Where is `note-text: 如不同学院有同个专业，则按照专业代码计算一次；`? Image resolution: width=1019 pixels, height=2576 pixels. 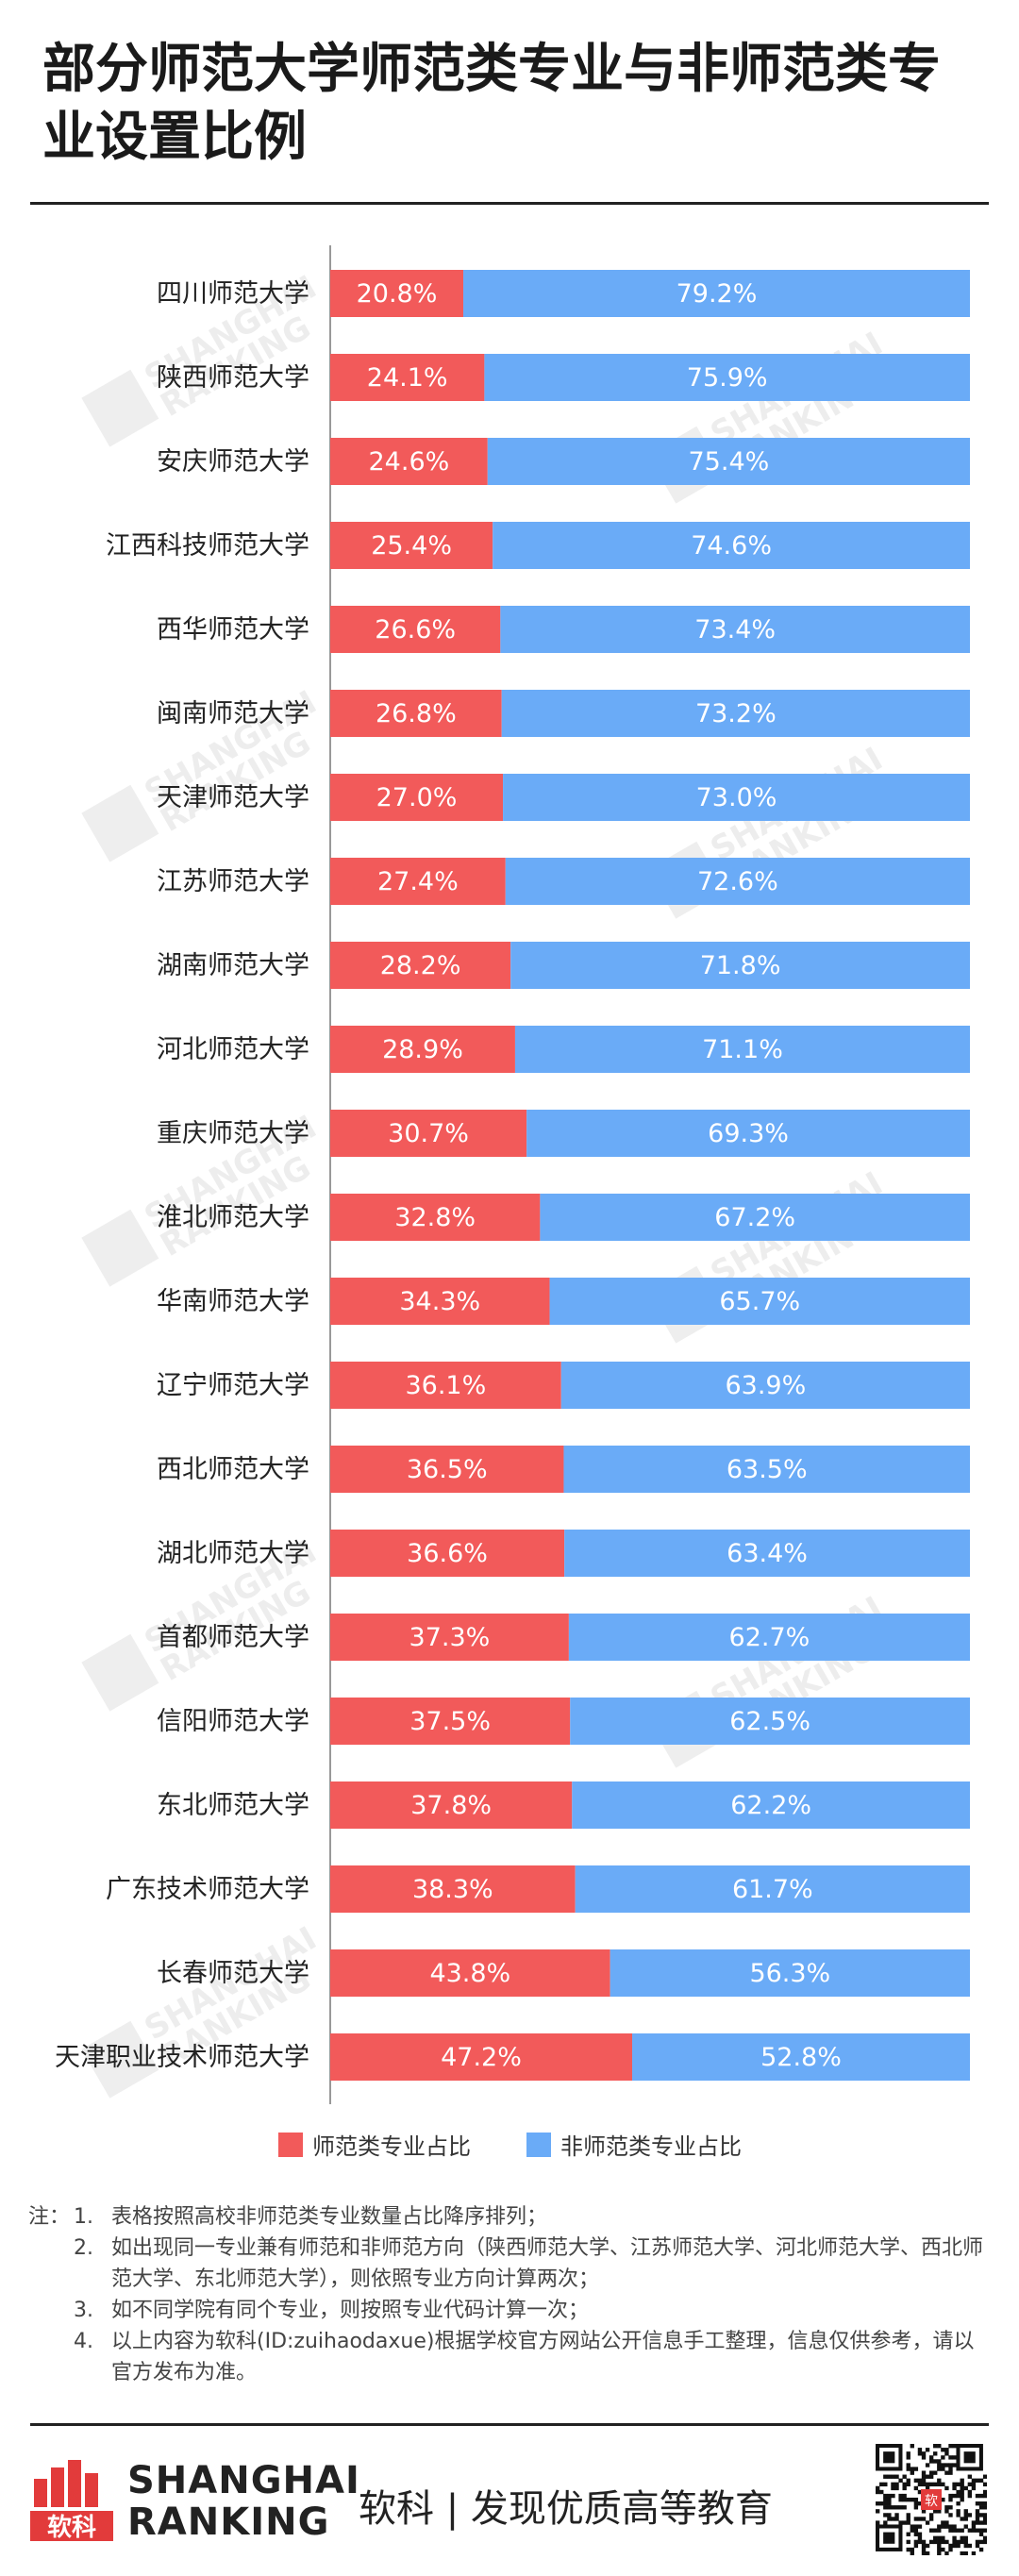
note-text: 如不同学院有同个专业，则按照专业代码计算一次； is located at coordinates (350, 2310).